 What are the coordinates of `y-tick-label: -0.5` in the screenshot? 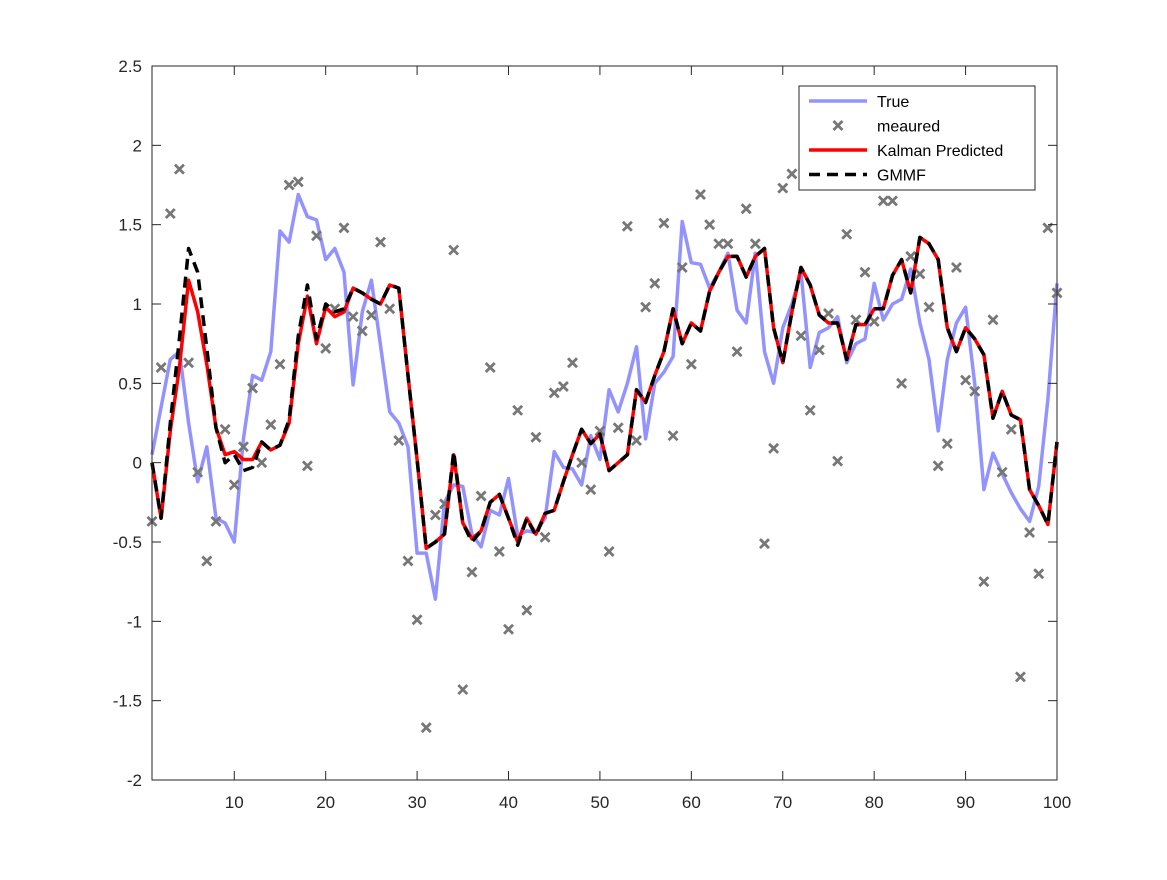 It's located at (127, 542).